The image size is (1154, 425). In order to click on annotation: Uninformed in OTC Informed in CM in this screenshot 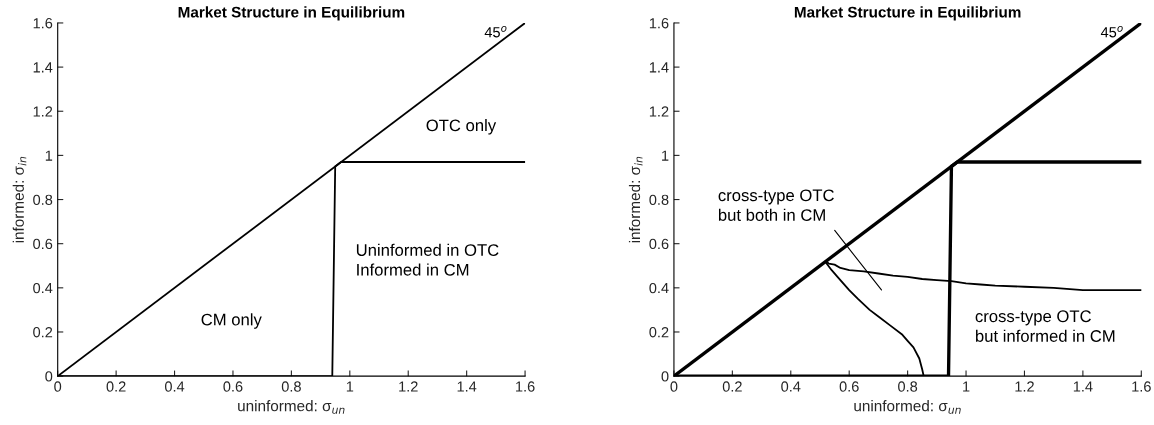, I will do `click(427, 259)`.